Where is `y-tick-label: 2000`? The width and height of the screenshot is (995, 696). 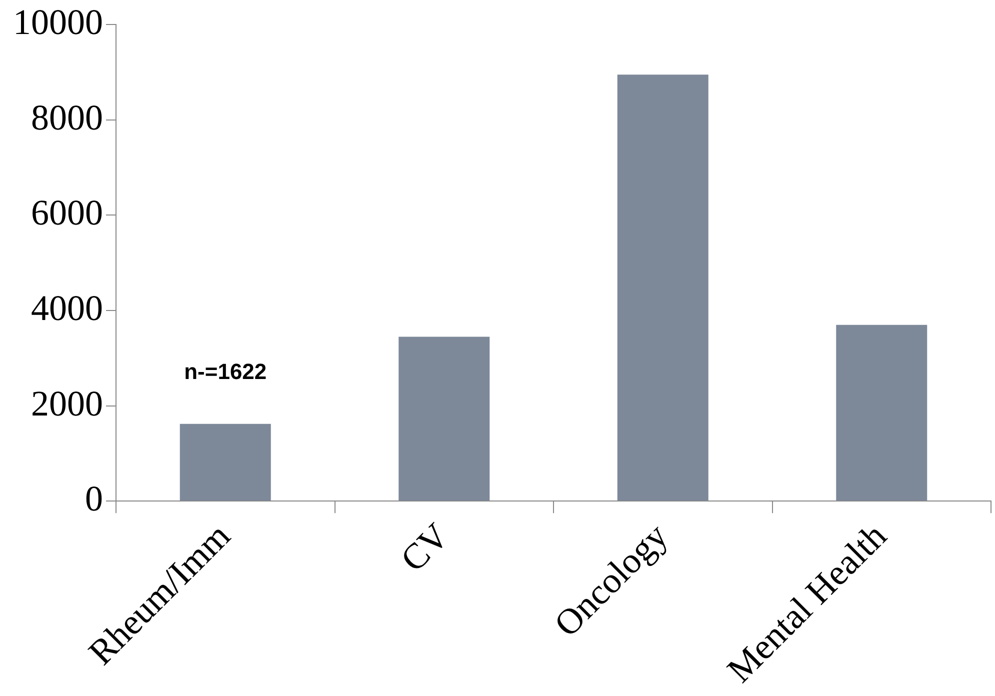
y-tick-label: 2000 is located at coordinates (67, 403).